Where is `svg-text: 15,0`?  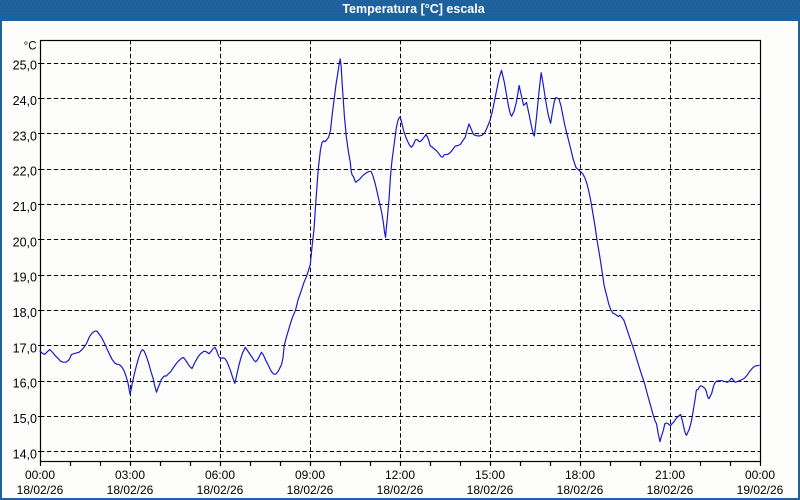 svg-text: 15,0 is located at coordinates (25, 419).